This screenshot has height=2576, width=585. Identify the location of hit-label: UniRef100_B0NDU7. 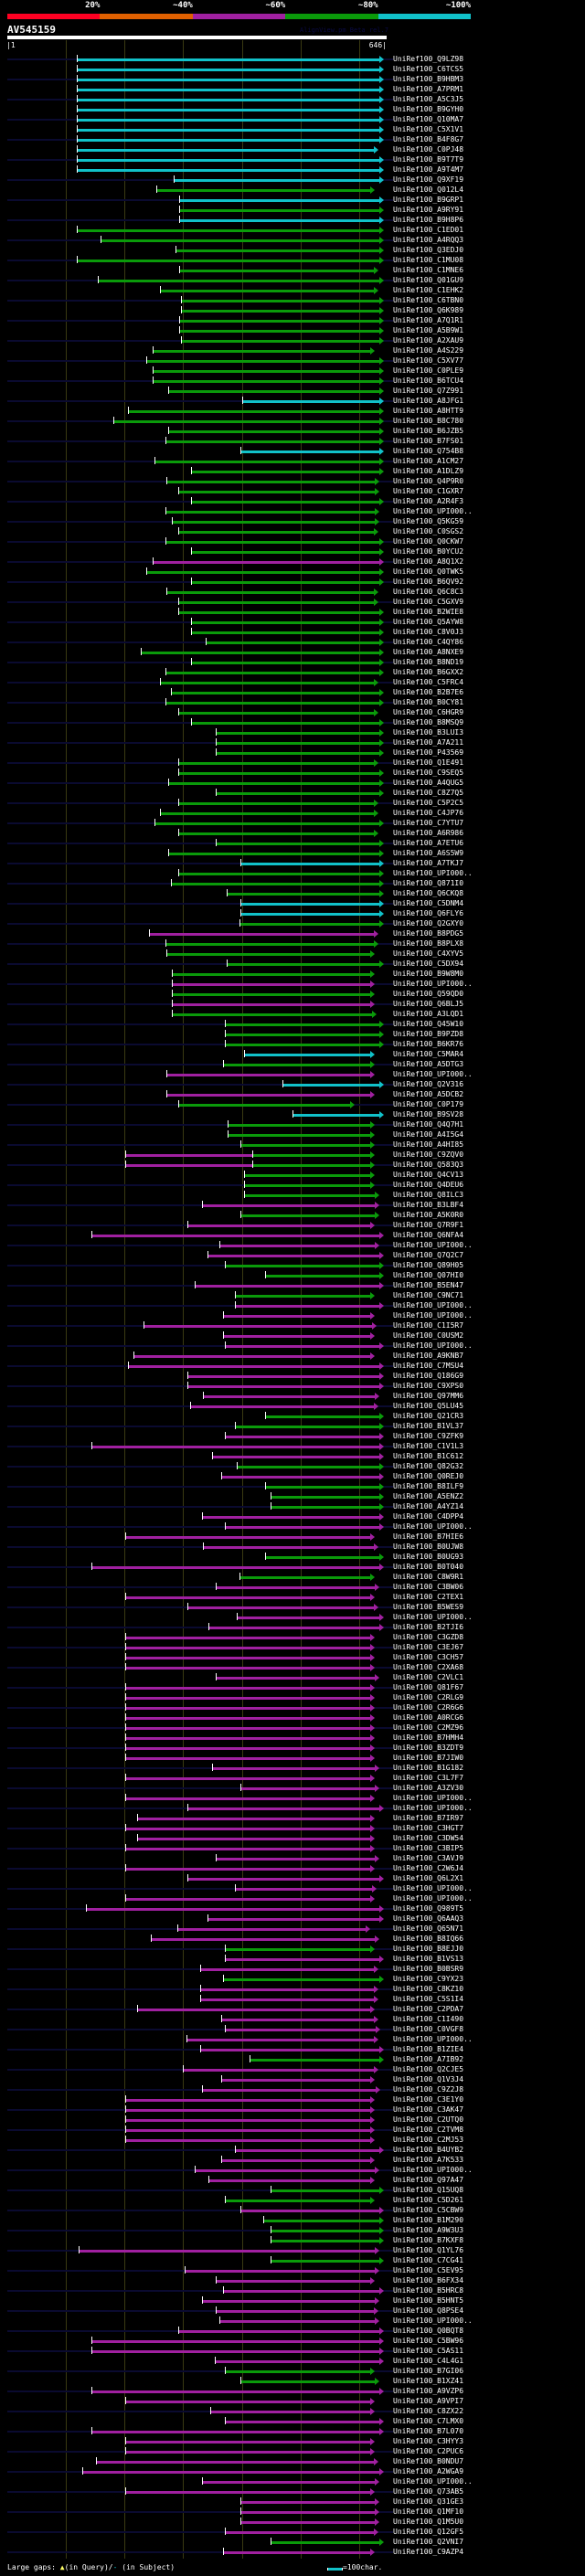
(429, 2461).